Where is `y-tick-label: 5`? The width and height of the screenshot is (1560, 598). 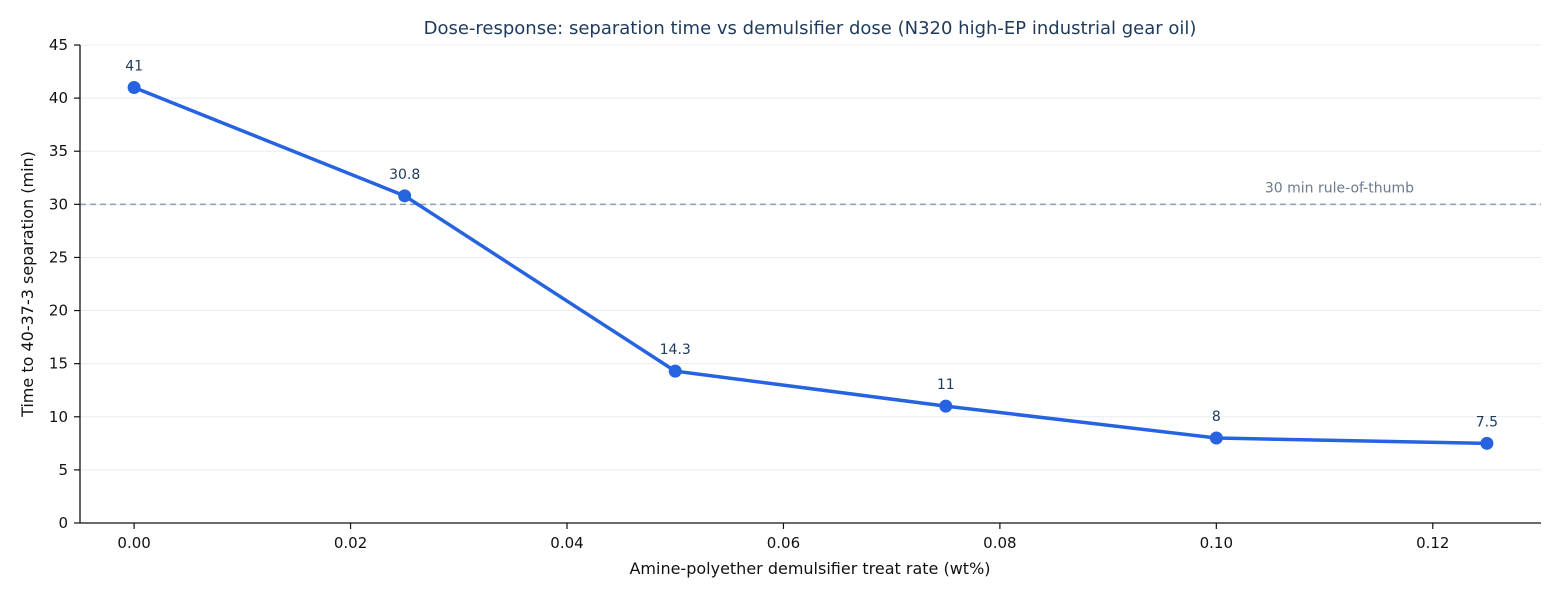 y-tick-label: 5 is located at coordinates (63, 470).